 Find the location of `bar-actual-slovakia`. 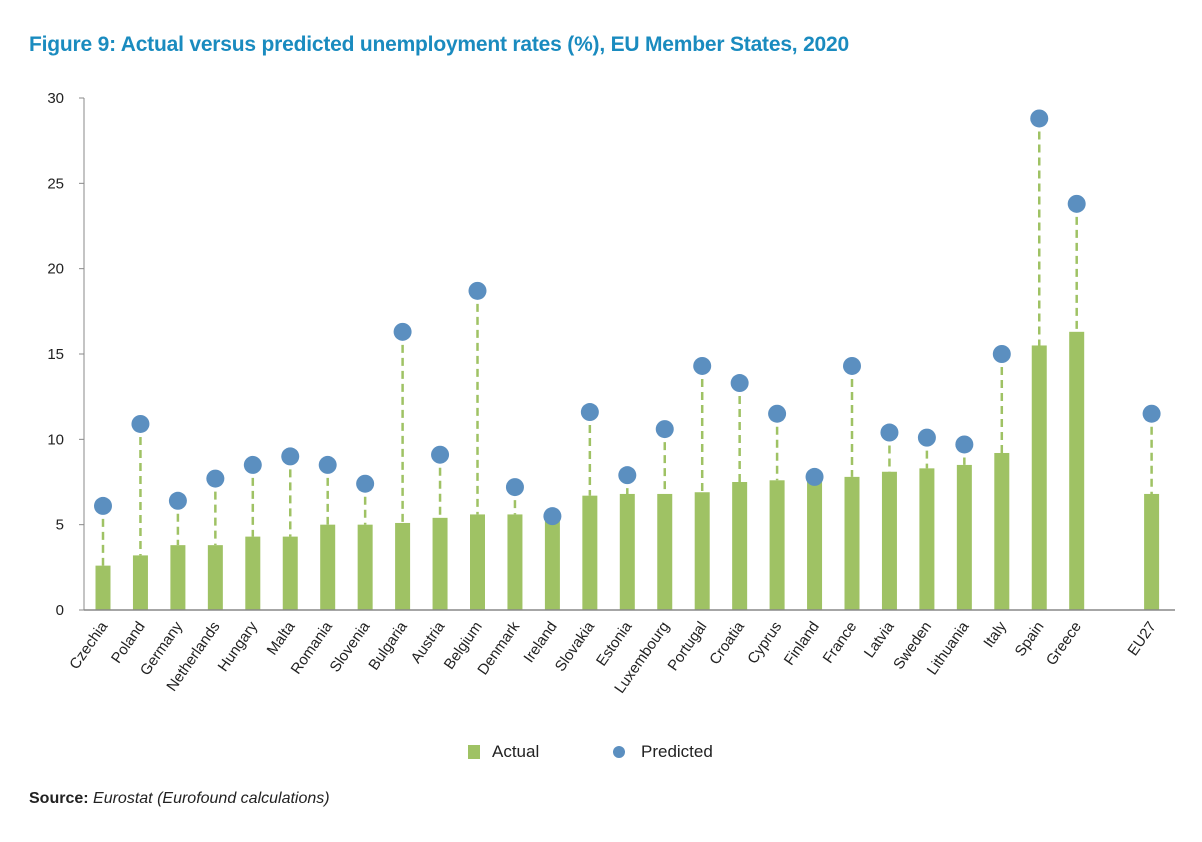

bar-actual-slovakia is located at coordinates (590, 552).